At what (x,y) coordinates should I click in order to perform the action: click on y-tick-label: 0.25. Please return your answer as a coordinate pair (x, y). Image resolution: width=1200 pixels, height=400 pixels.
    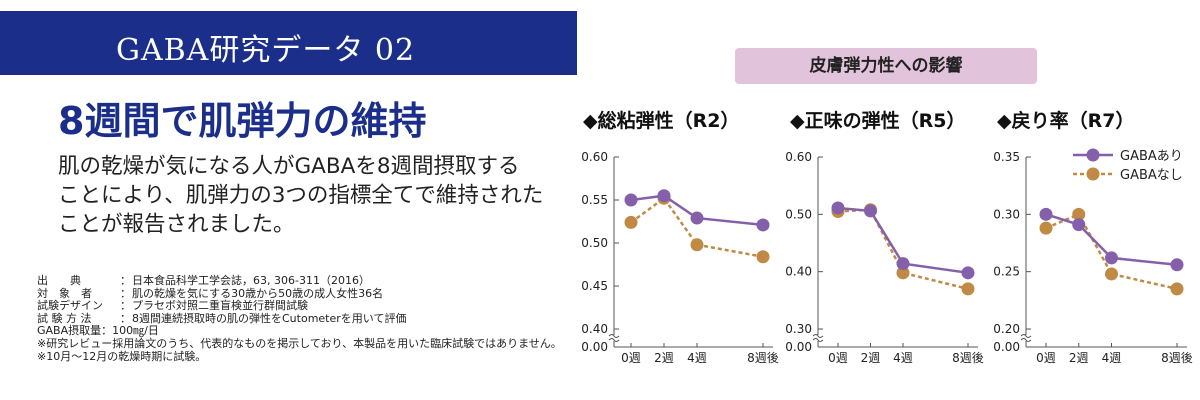
    Looking at the image, I should click on (1006, 272).